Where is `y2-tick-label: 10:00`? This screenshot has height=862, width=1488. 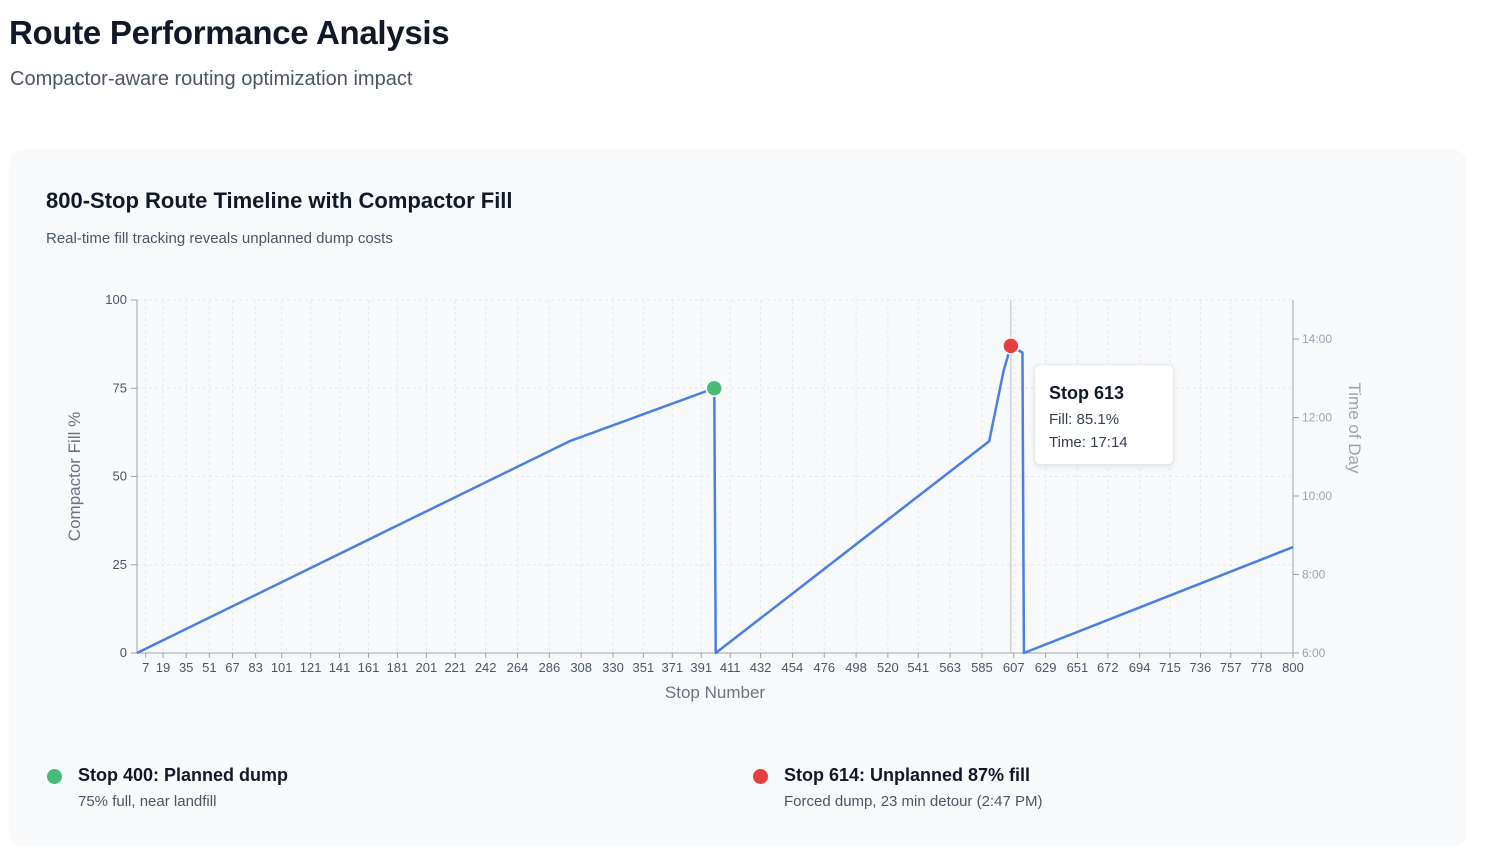
y2-tick-label: 10:00 is located at coordinates (1317, 496).